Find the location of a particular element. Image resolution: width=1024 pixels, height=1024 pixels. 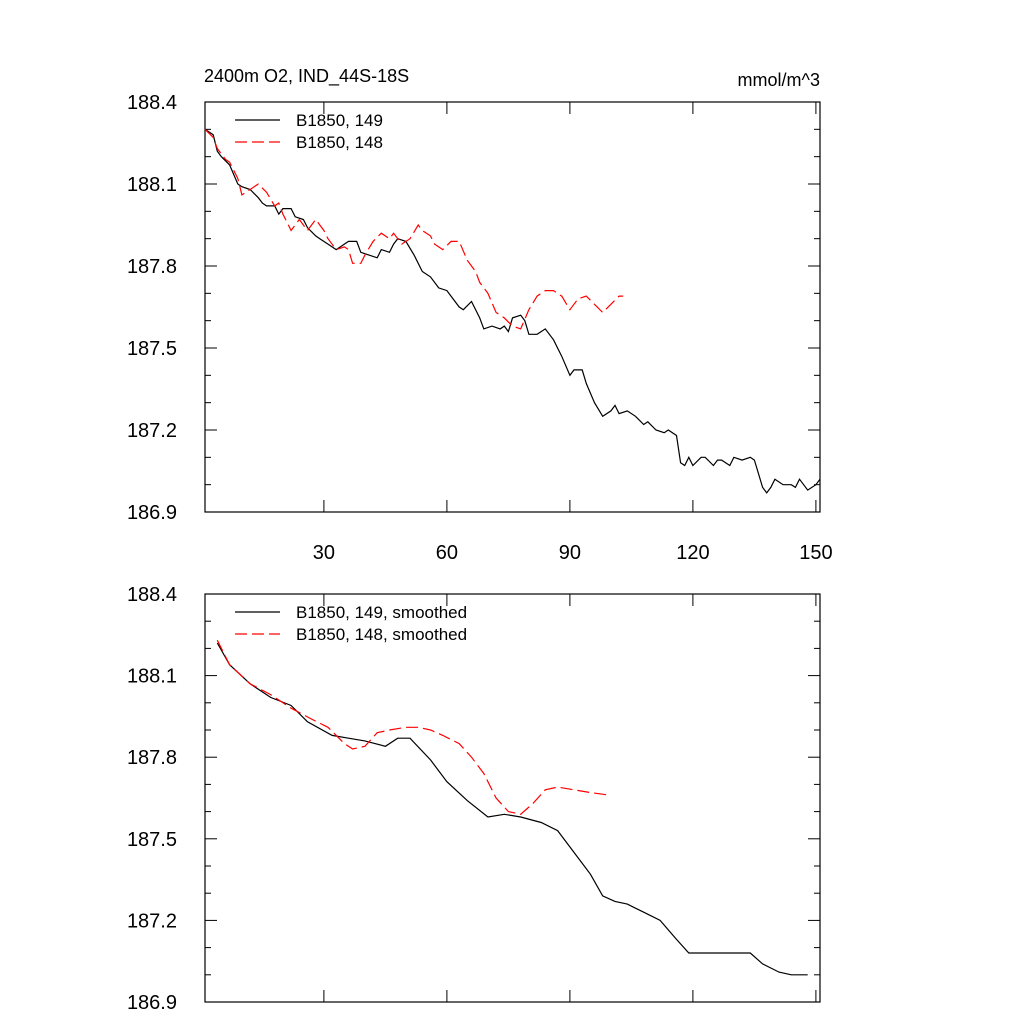

legend-label: B1850, 148, smoothed is located at coordinates (381, 634).